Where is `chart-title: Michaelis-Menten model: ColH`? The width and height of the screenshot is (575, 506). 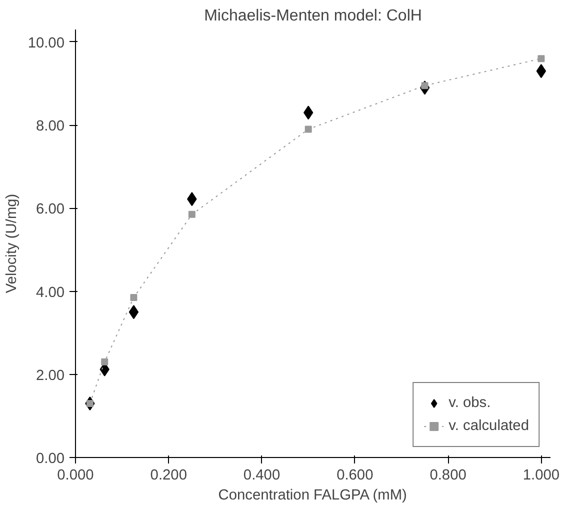
chart-title: Michaelis-Menten model: ColH is located at coordinates (313, 16).